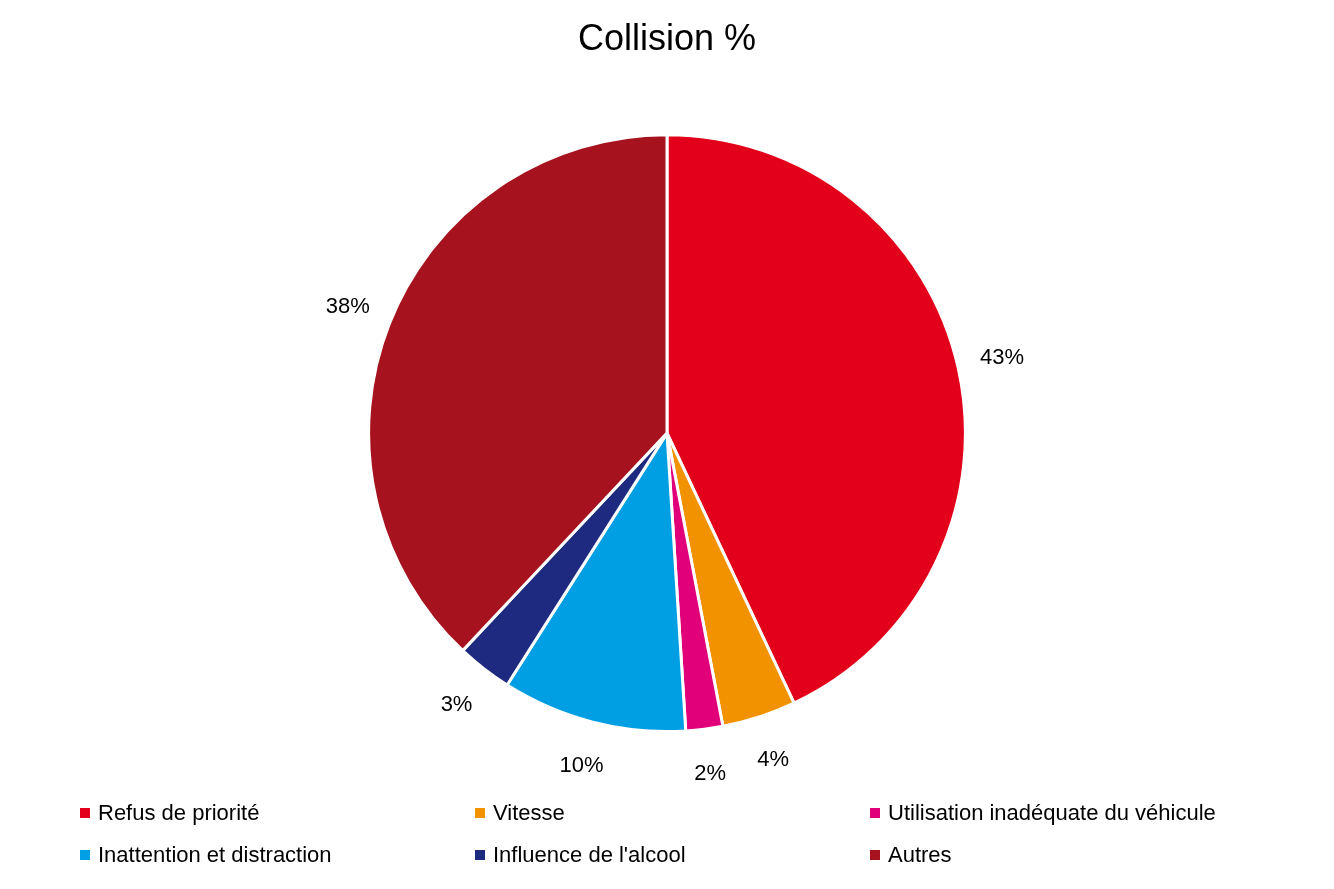  What do you see at coordinates (710, 772) in the screenshot?
I see `data-label: 2%` at bounding box center [710, 772].